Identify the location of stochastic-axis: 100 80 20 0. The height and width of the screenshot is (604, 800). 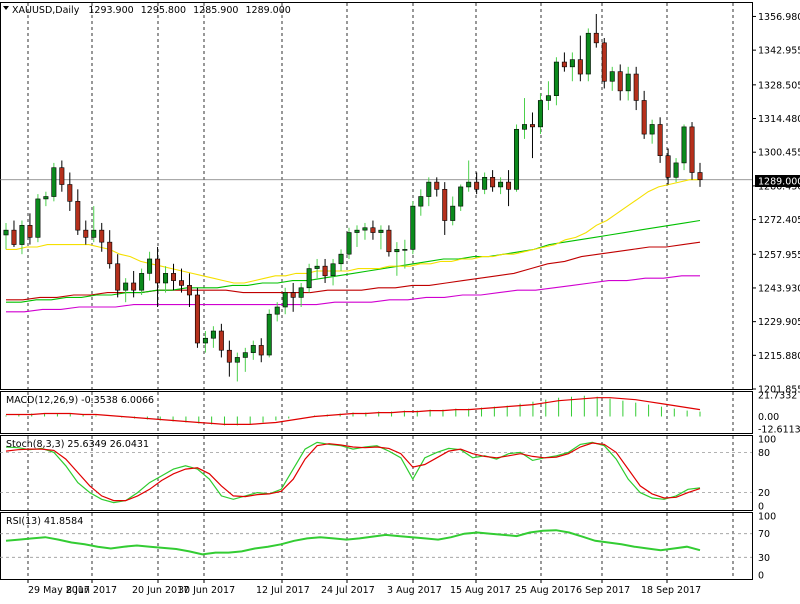
(767, 474).